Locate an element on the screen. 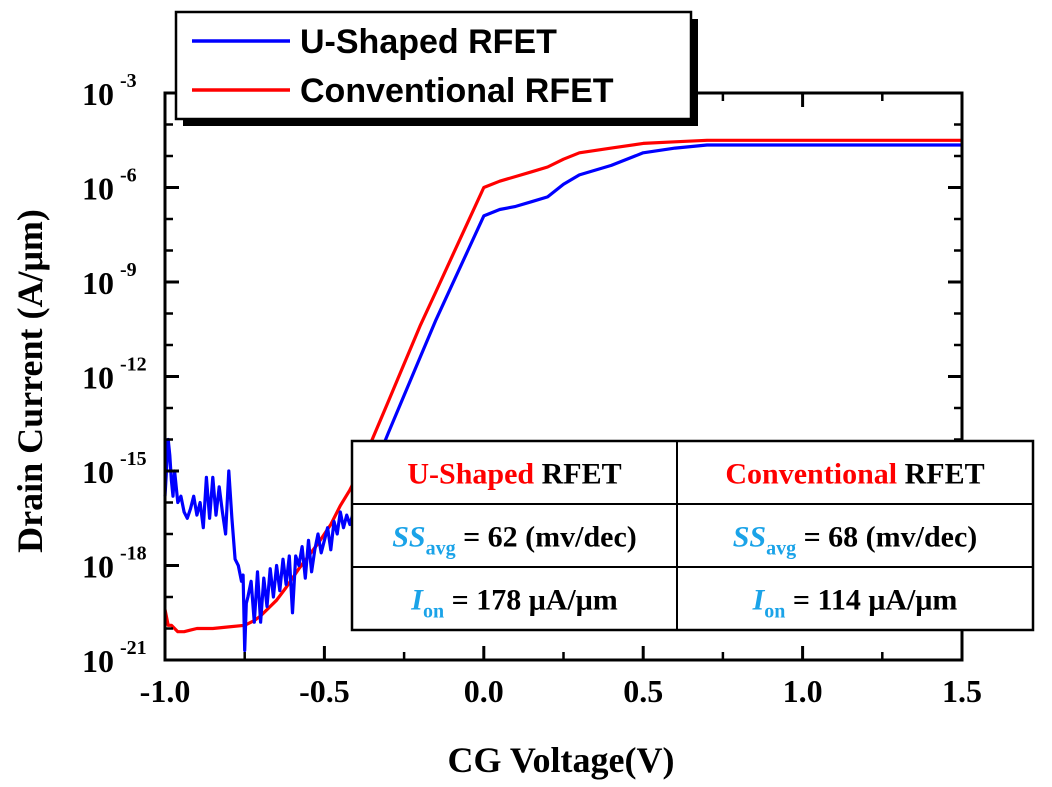 Image resolution: width=1052 pixels, height=787 pixels. table-cell: Ion = 178 μA/μm is located at coordinates (513, 603).